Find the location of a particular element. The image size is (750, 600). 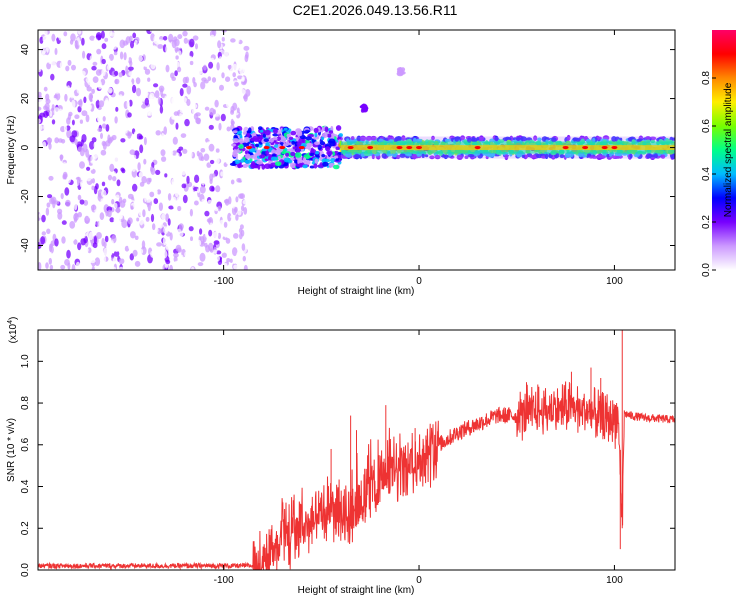

colorbar-tick-label: 0.2 is located at coordinates (706, 222).